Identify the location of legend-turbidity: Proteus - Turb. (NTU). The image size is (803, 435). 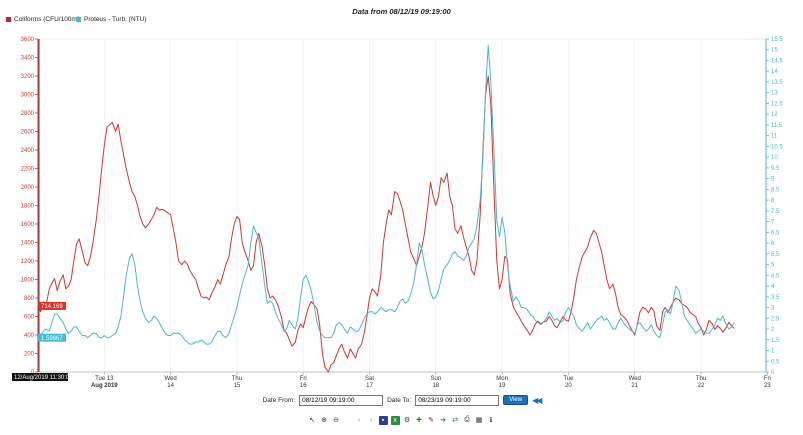
(111, 19).